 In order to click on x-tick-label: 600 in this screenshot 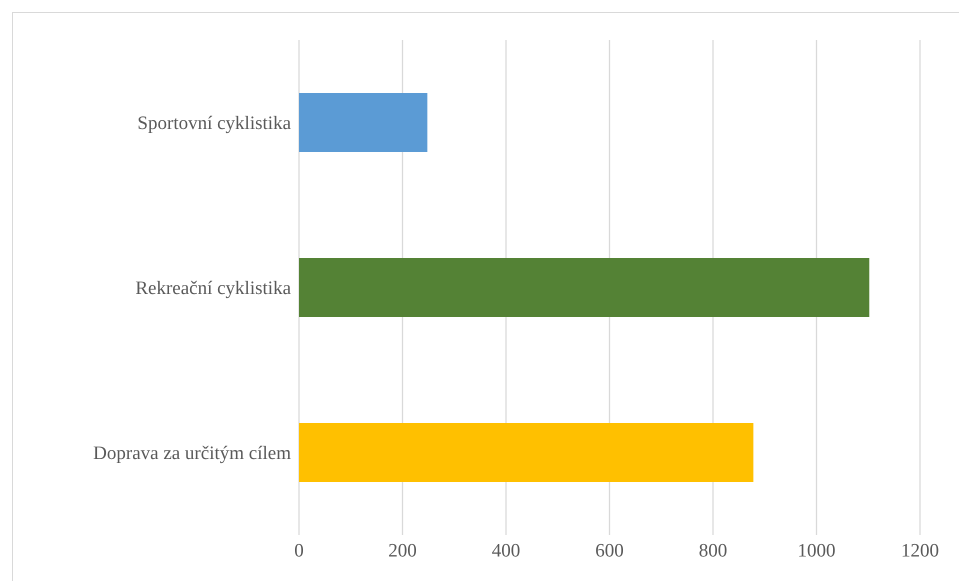, I will do `click(609, 551)`.